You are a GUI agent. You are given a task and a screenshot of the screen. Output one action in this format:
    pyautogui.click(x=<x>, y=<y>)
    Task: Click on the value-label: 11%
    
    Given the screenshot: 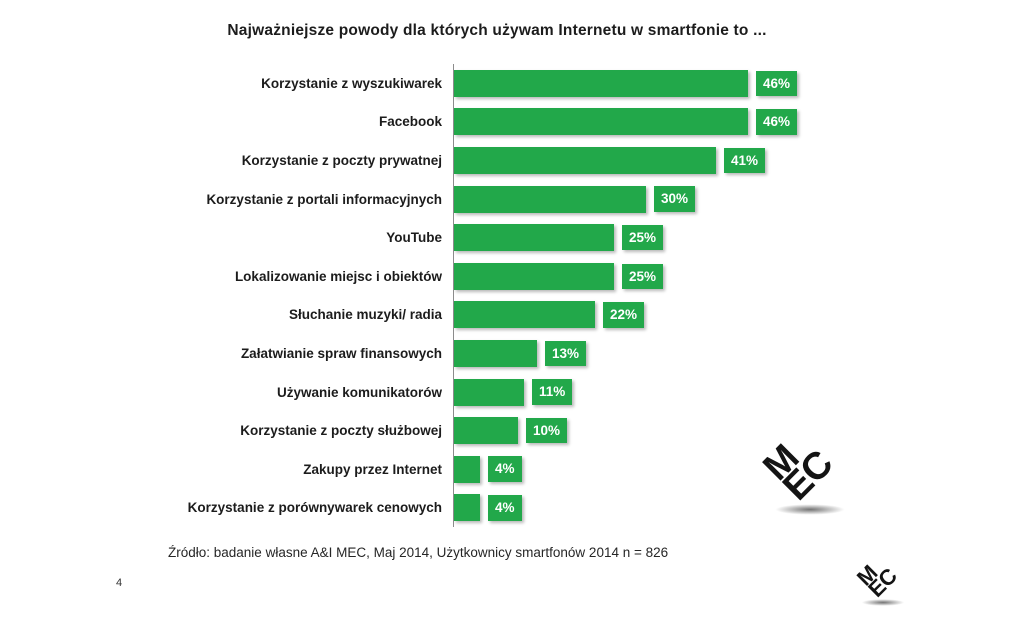 What is the action you would take?
    pyautogui.click(x=552, y=392)
    